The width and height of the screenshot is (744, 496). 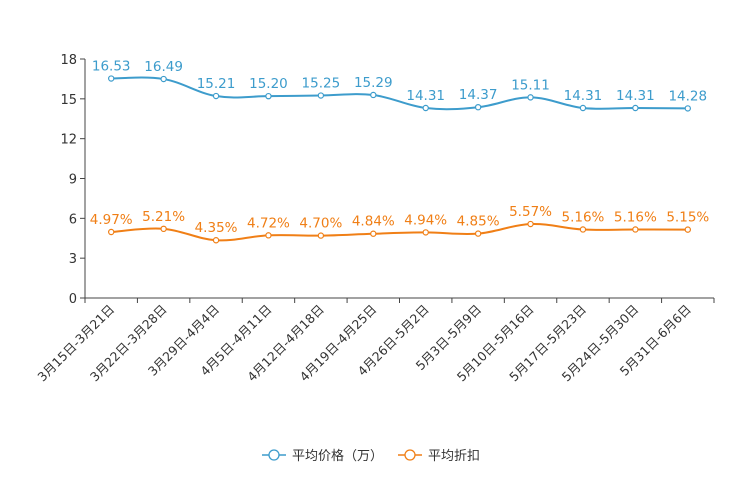 I want to click on data-label: 5.57%, so click(x=530, y=212).